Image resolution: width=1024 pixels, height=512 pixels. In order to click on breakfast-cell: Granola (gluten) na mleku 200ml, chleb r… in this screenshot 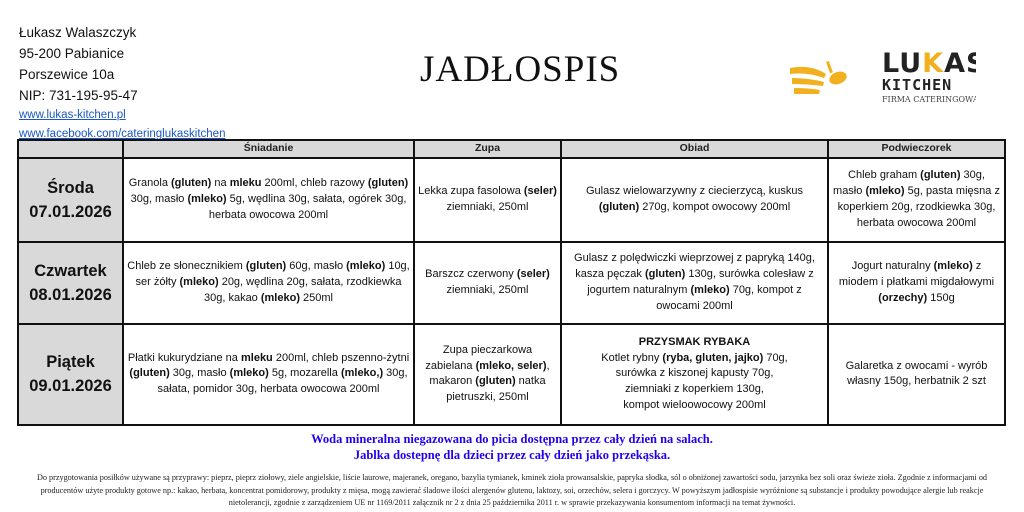, I will do `click(268, 199)`.